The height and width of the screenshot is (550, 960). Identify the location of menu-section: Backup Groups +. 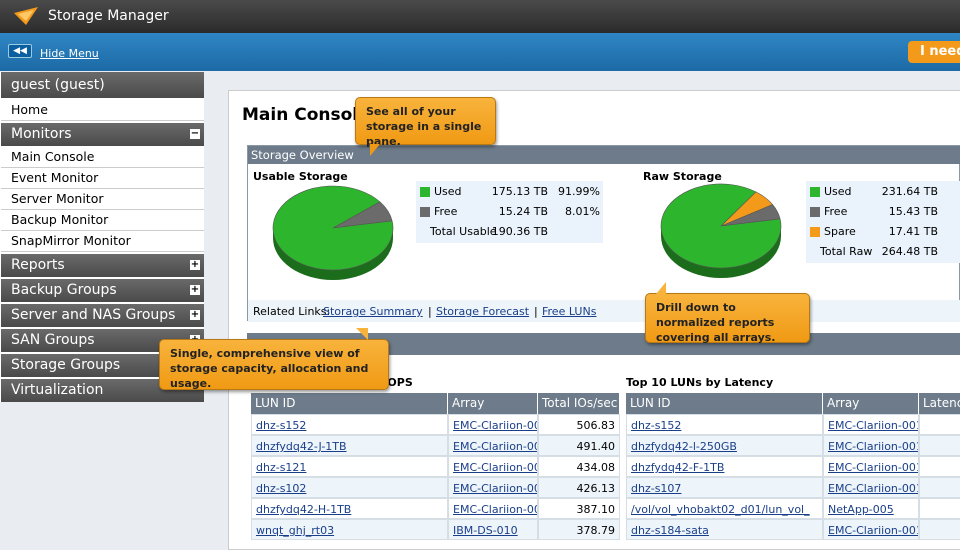
(102, 290).